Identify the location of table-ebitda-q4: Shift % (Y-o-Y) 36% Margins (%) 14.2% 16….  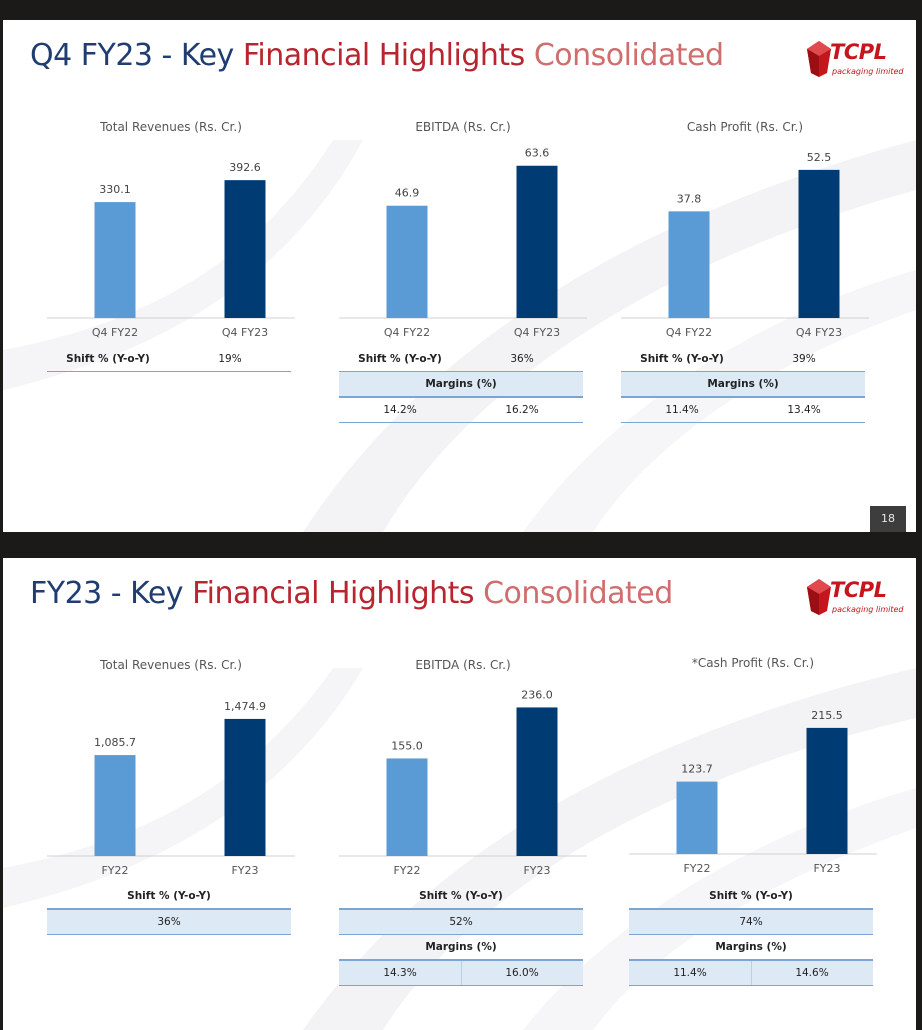
(461, 385).